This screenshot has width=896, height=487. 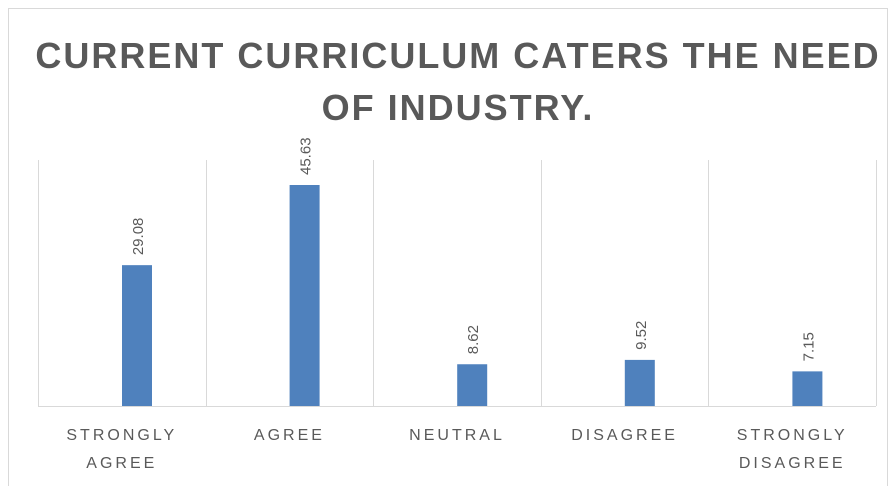 I want to click on data-label: 8.62, so click(x=473, y=339).